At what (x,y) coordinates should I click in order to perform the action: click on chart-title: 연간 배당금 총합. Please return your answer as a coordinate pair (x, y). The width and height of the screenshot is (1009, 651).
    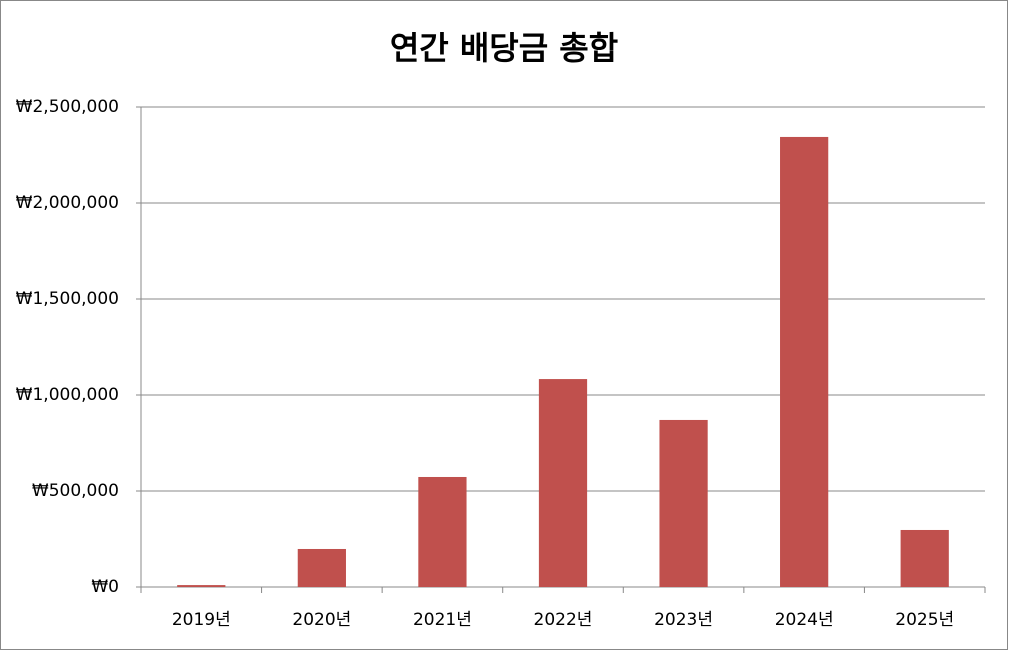
    Looking at the image, I should click on (504, 48).